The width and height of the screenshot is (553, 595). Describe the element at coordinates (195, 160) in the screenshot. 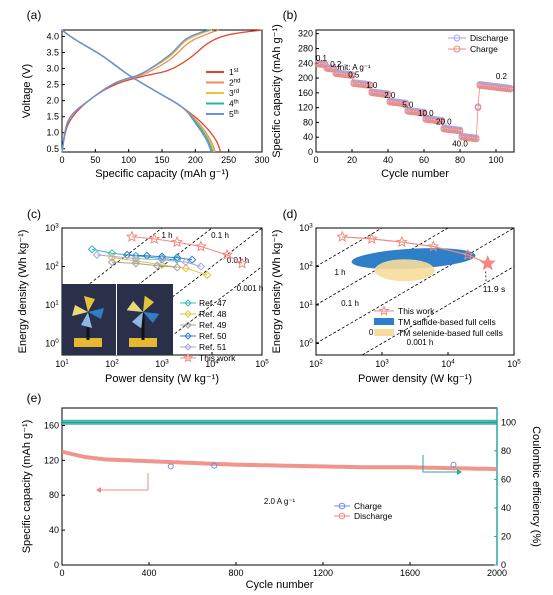

I see `x-tick-label: 200` at that location.